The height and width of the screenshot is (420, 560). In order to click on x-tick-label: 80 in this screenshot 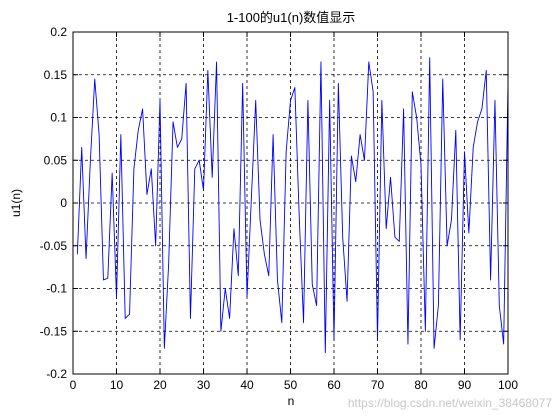, I will do `click(421, 385)`.